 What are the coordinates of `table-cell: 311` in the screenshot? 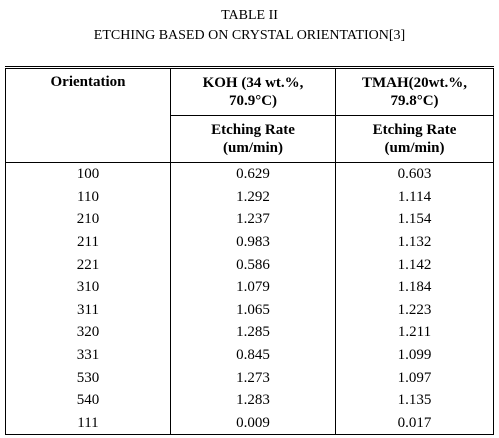 It's located at (88, 310).